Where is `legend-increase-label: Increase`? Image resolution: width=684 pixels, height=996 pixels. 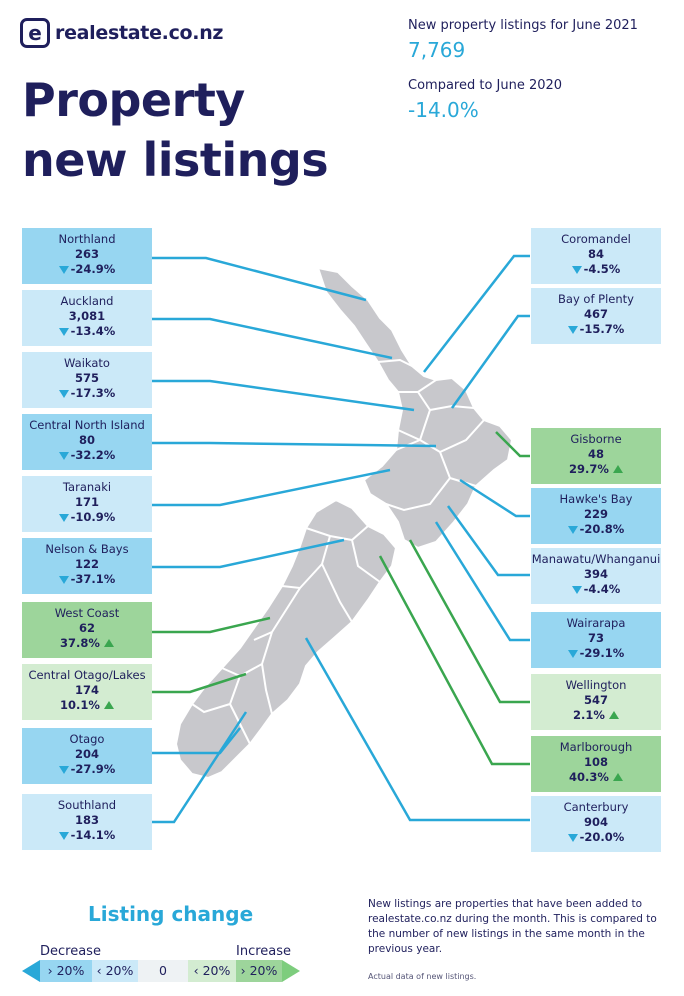
legend-increase-label: Increase is located at coordinates (264, 951).